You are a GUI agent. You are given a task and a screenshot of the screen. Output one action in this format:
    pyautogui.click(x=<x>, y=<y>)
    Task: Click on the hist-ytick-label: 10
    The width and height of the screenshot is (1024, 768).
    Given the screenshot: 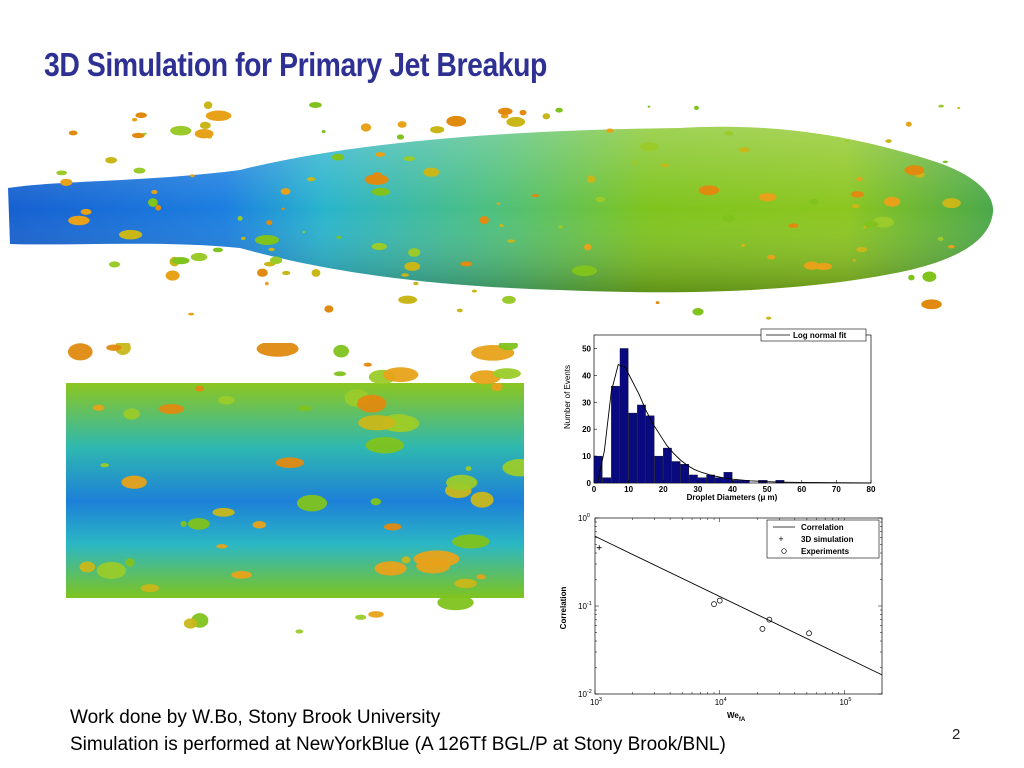 What is the action you would take?
    pyautogui.click(x=586, y=456)
    